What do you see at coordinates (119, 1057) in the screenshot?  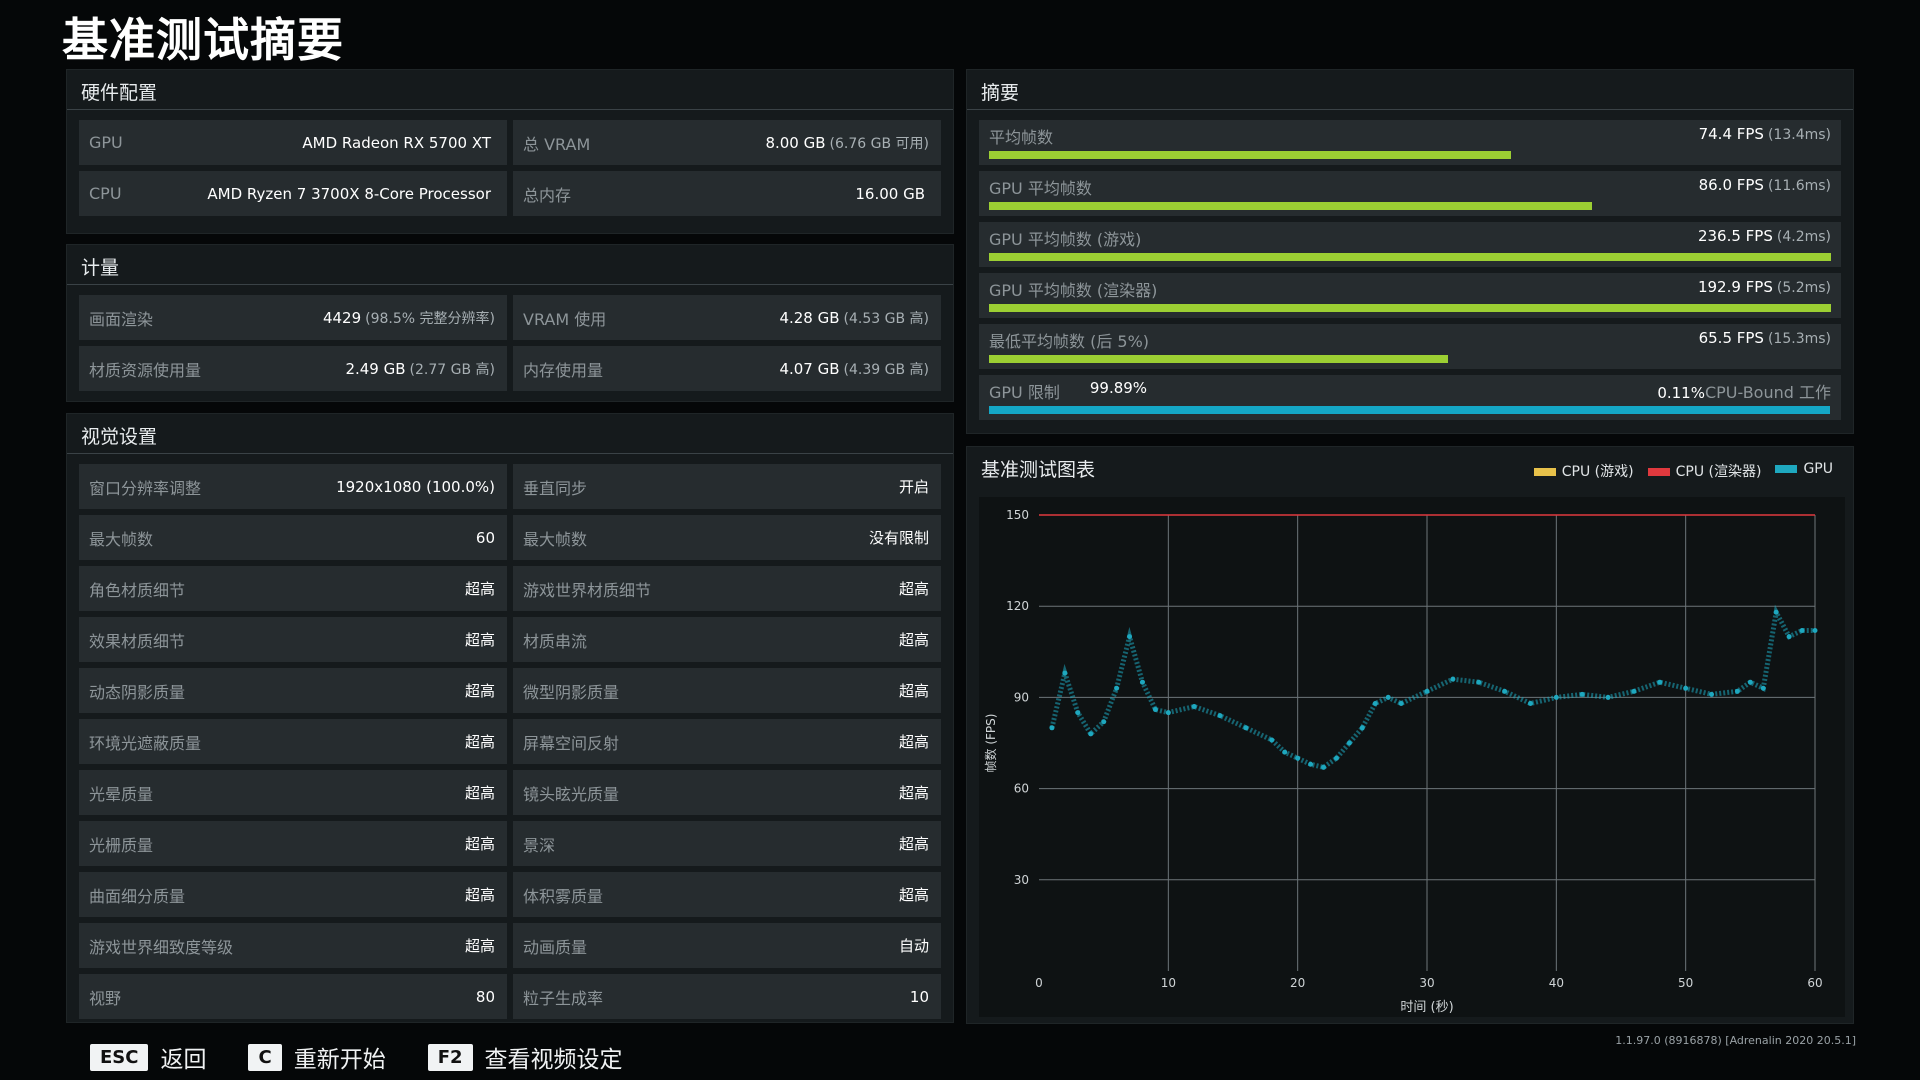 I see `shortcut-key: ESC` at bounding box center [119, 1057].